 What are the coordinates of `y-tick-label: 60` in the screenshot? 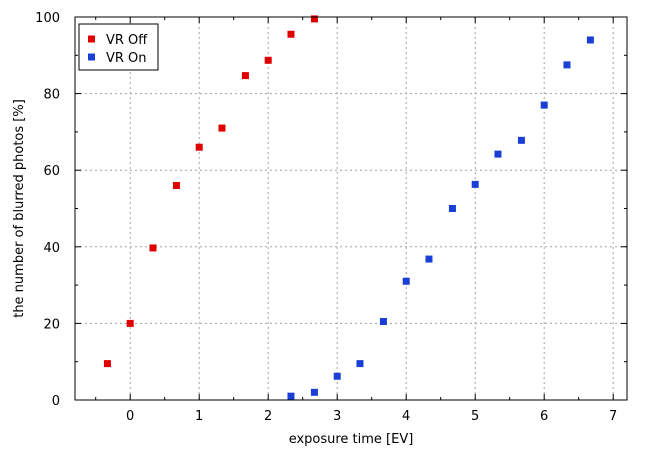 It's located at (51, 171).